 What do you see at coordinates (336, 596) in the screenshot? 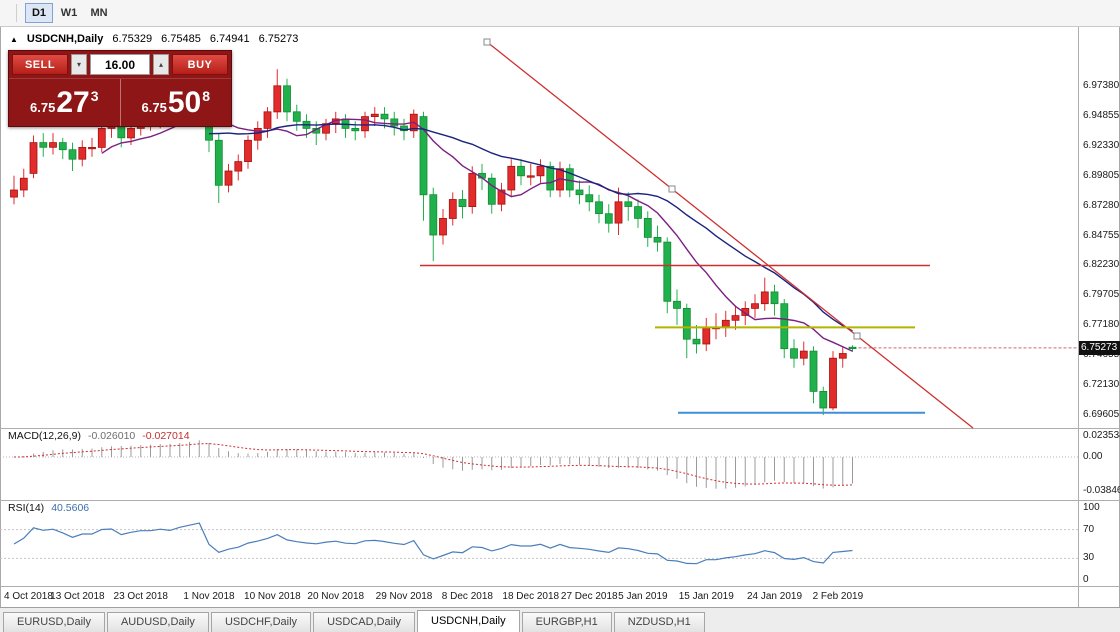
I see `date-label: 20 Nov 2018` at bounding box center [336, 596].